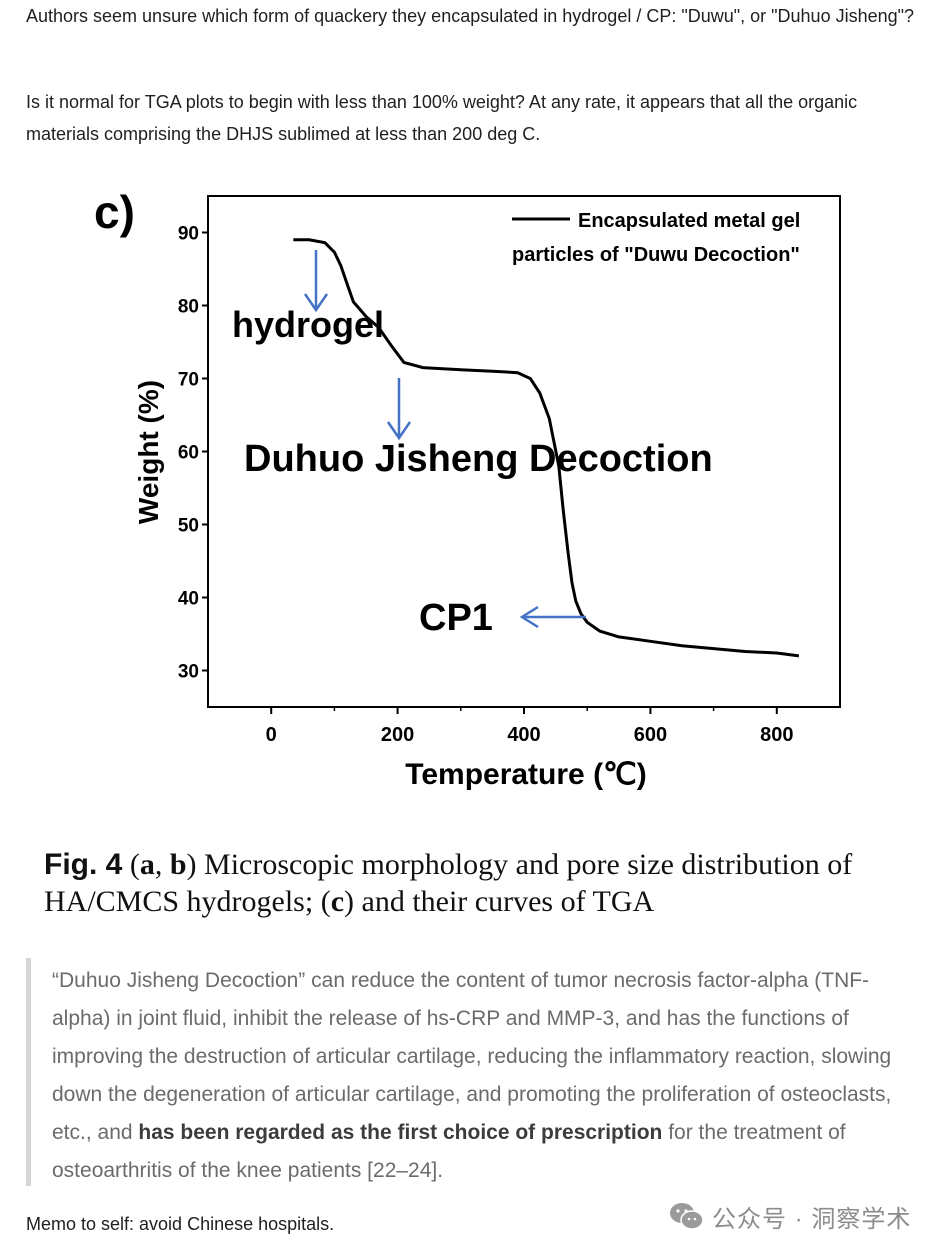 The image size is (952, 1254). I want to click on caption-panel-c: c, so click(337, 901).